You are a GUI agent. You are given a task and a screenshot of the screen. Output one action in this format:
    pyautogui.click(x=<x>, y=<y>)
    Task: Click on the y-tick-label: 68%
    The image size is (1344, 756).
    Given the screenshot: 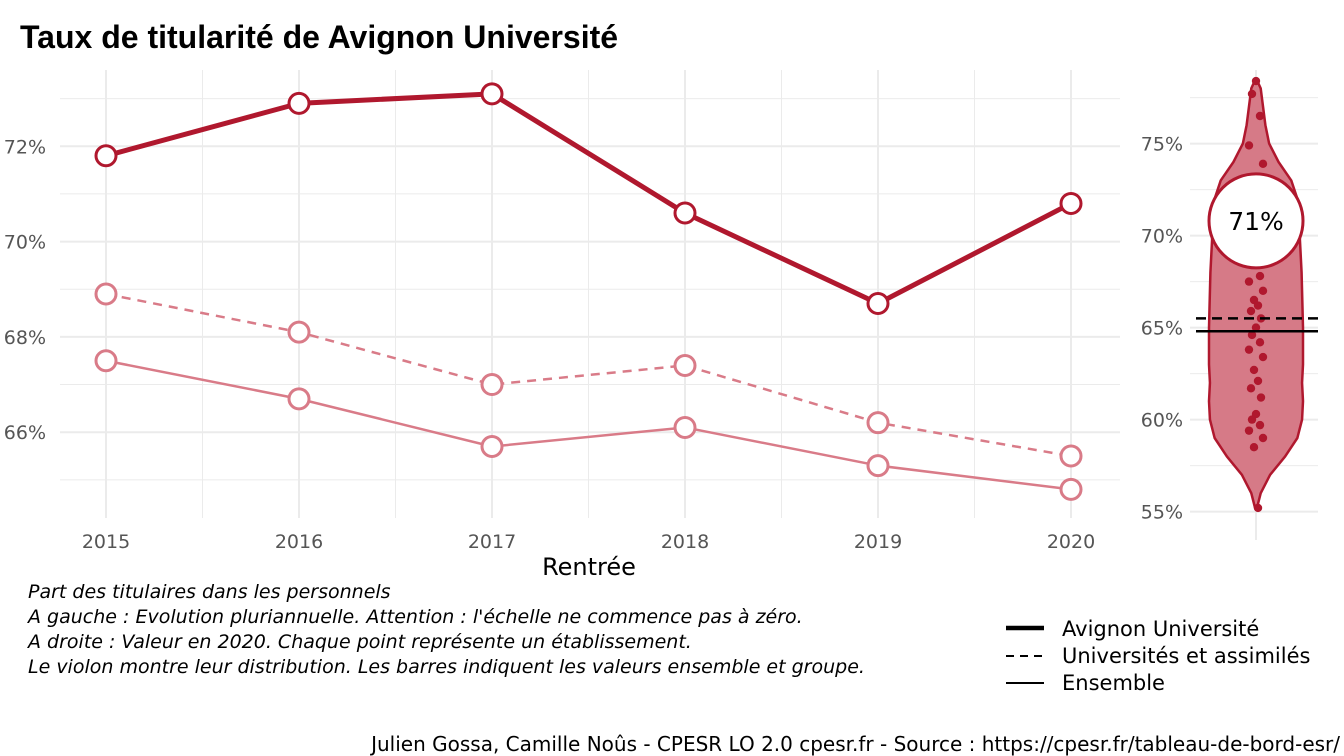 What is the action you would take?
    pyautogui.click(x=25, y=338)
    